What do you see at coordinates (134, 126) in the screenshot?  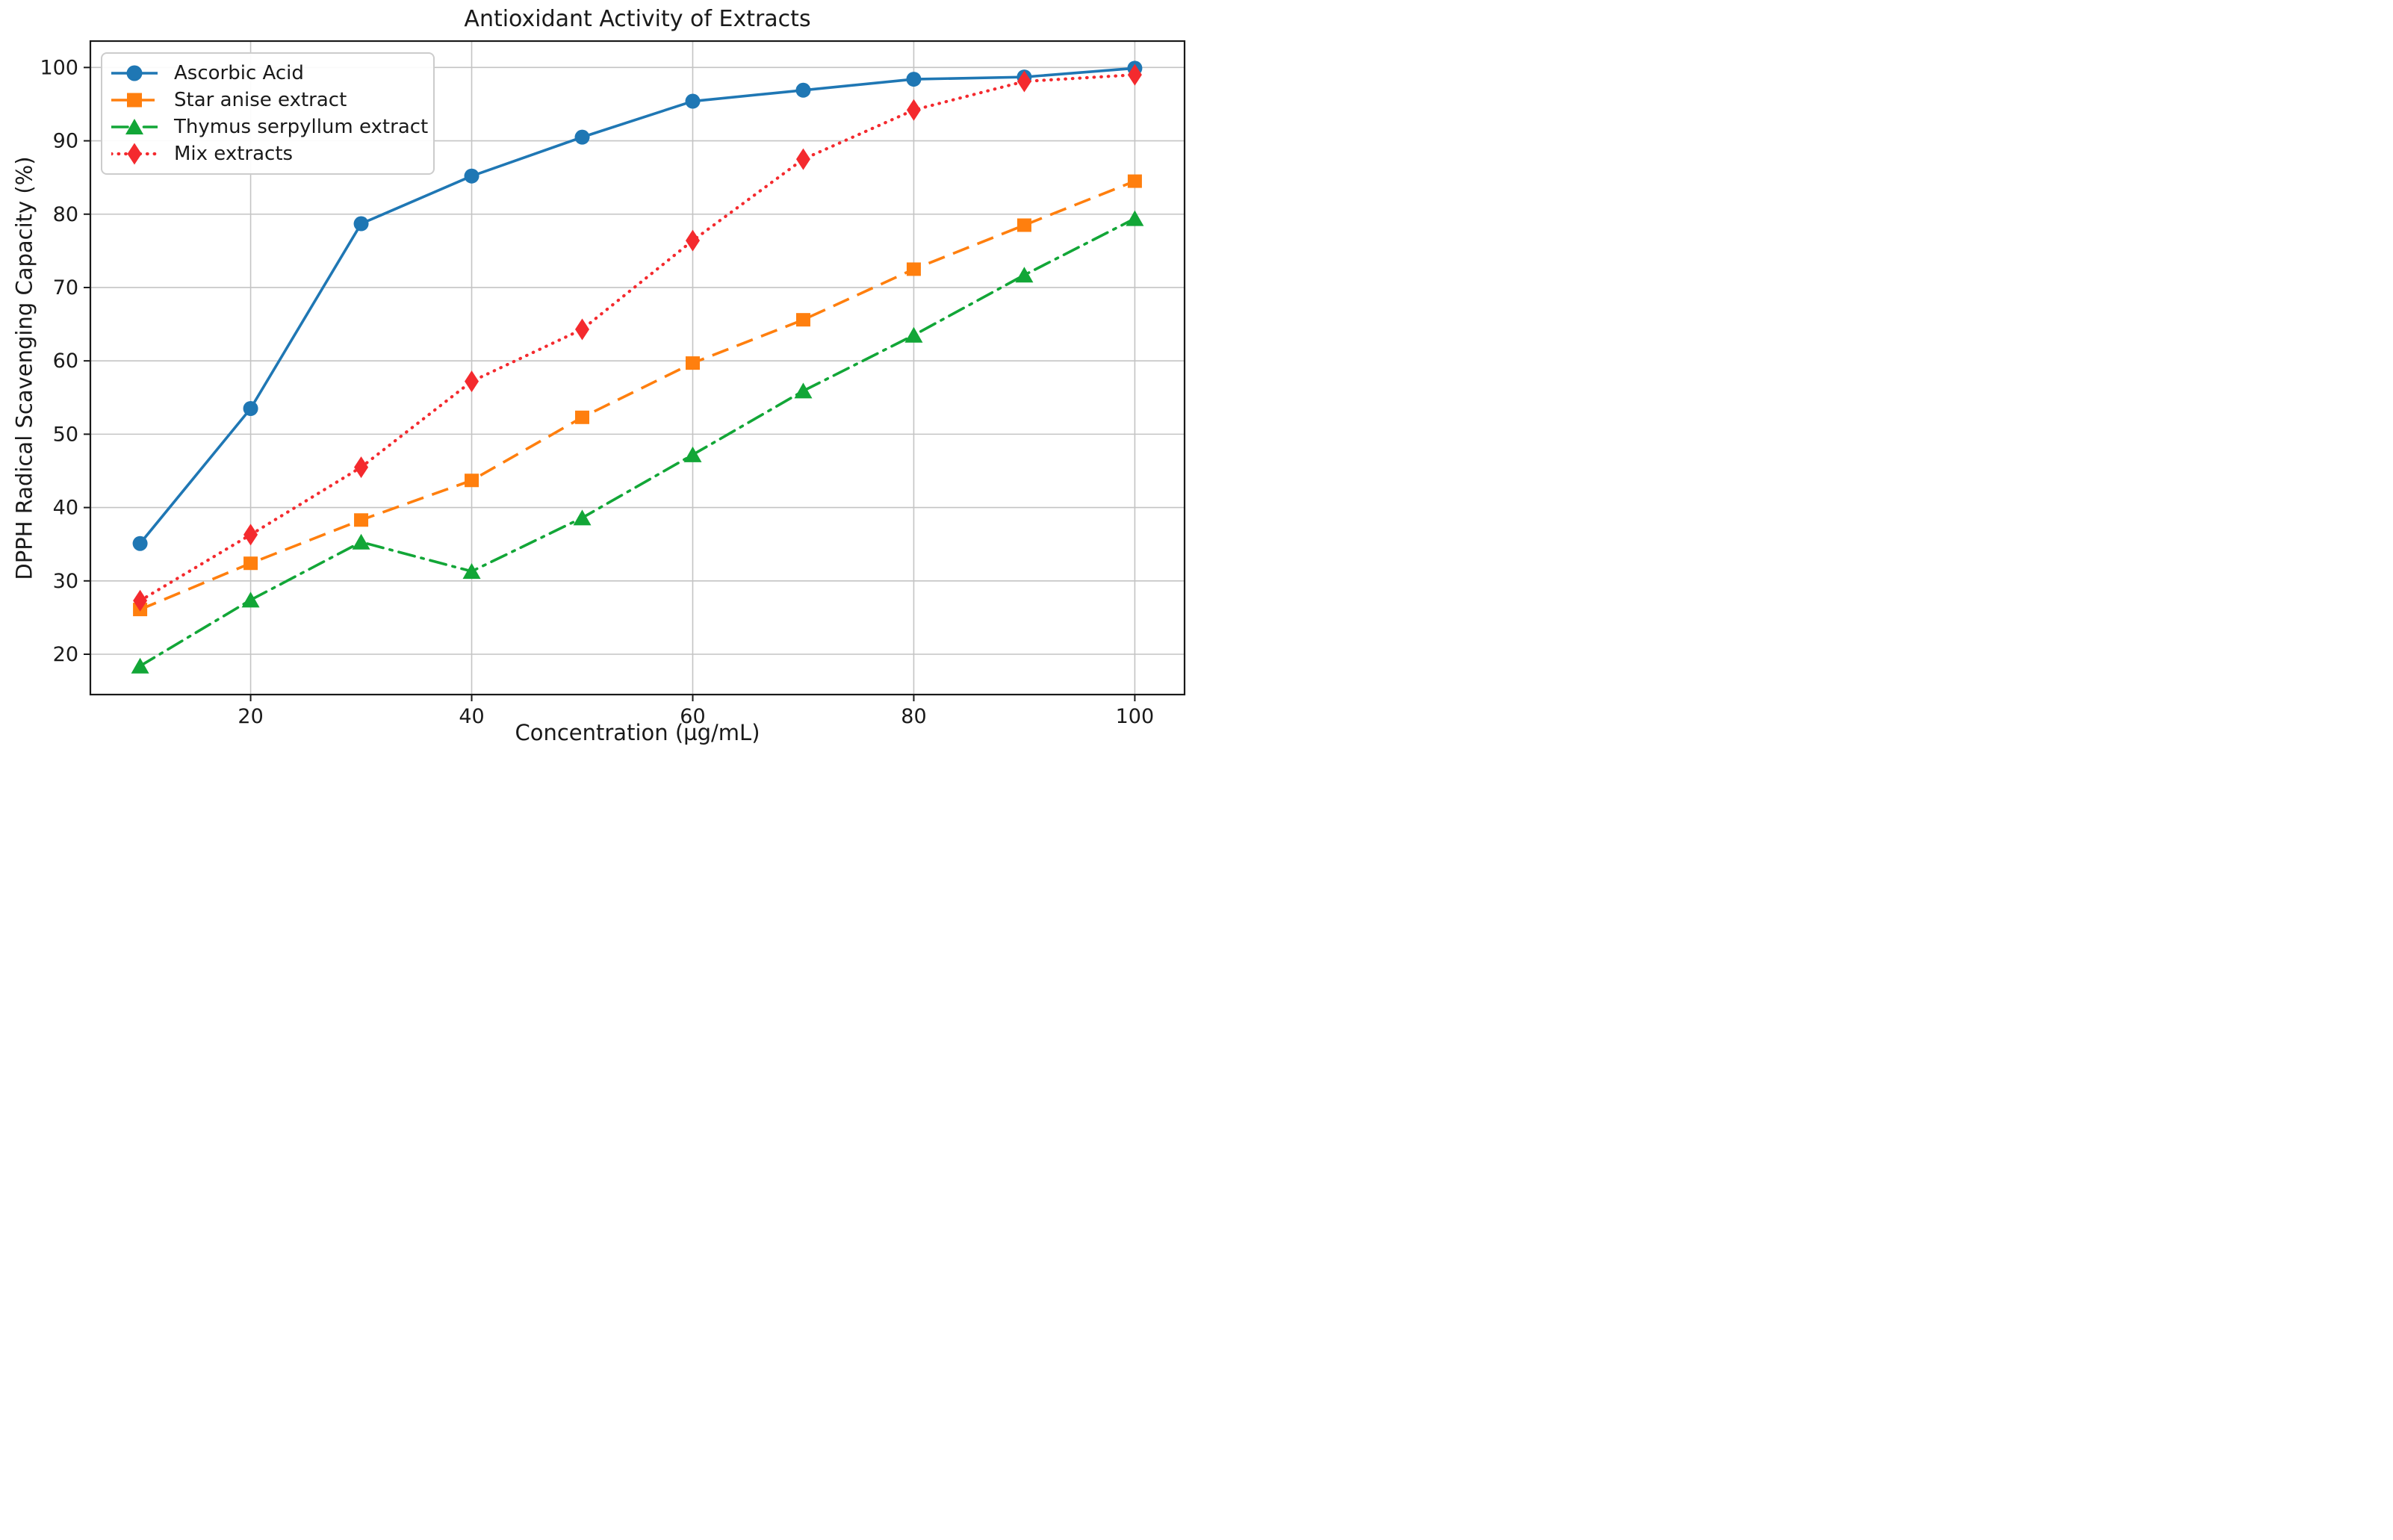 I see `legend-sample-line-triangle-icon` at bounding box center [134, 126].